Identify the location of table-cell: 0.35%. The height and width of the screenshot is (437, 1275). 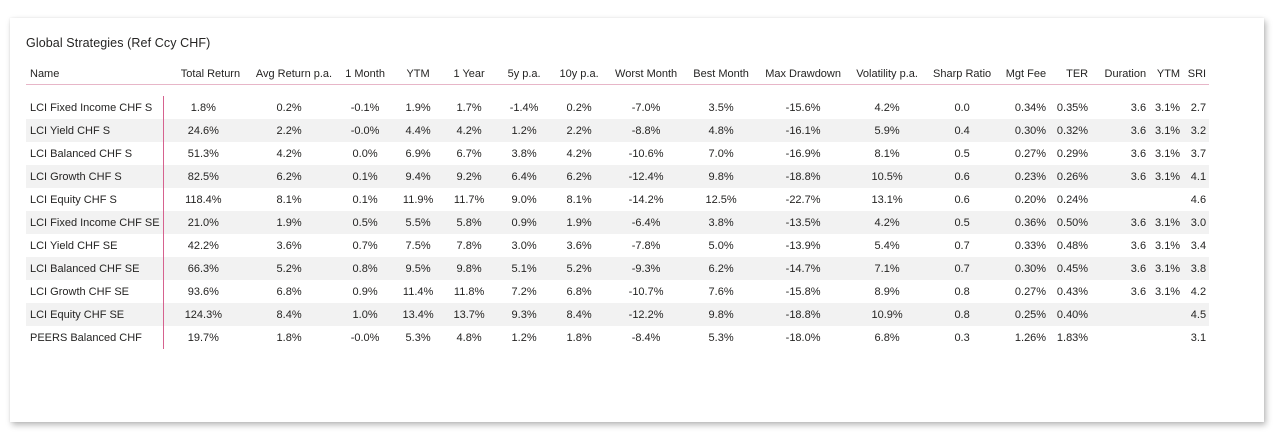
(1070, 107).